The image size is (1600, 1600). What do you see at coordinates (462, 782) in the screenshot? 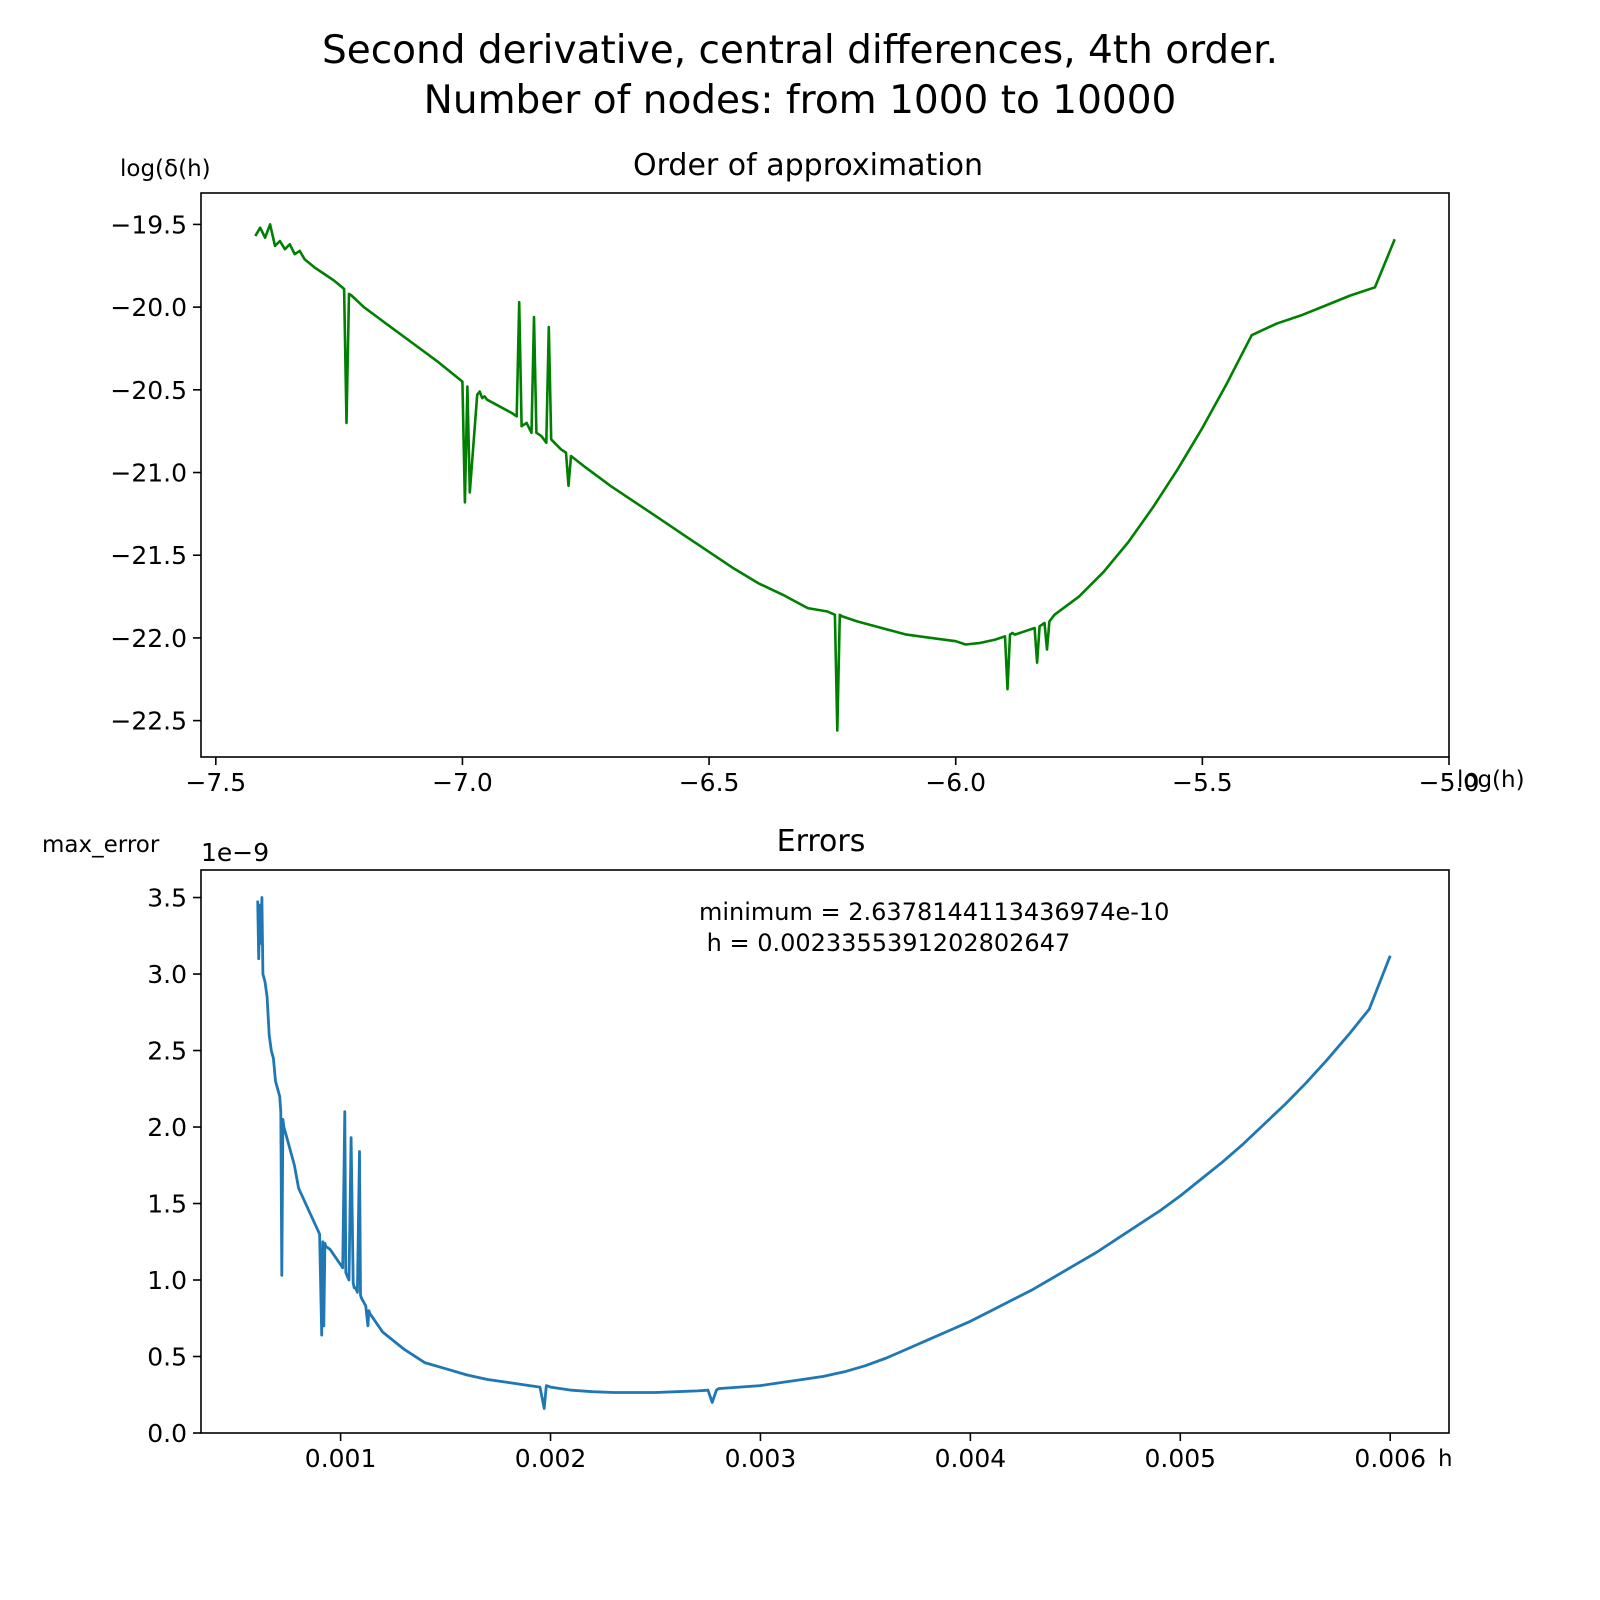
I see `x-tick-label: −7.0` at bounding box center [462, 782].